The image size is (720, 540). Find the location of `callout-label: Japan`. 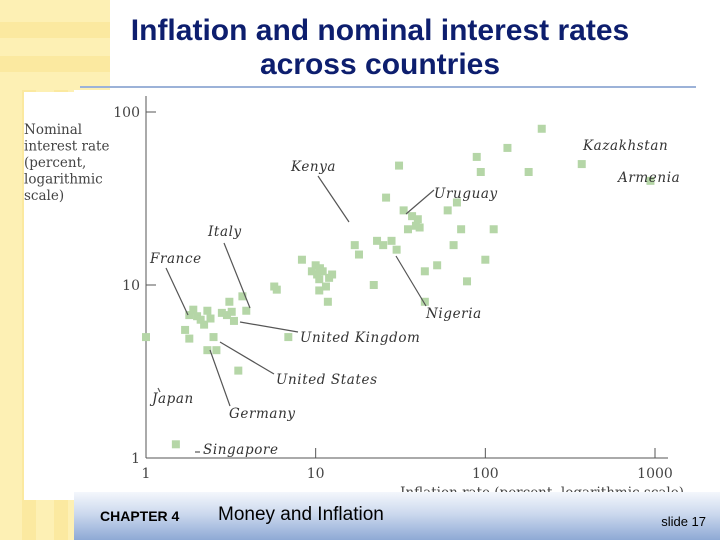

callout-label: Japan is located at coordinates (171, 399).